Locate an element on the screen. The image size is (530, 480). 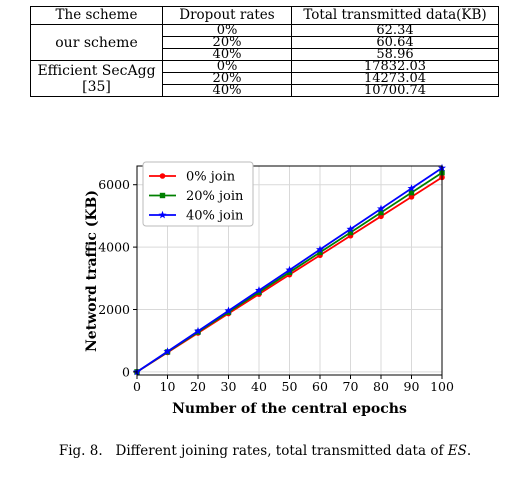
x-tick-label: 70 is located at coordinates (351, 386).